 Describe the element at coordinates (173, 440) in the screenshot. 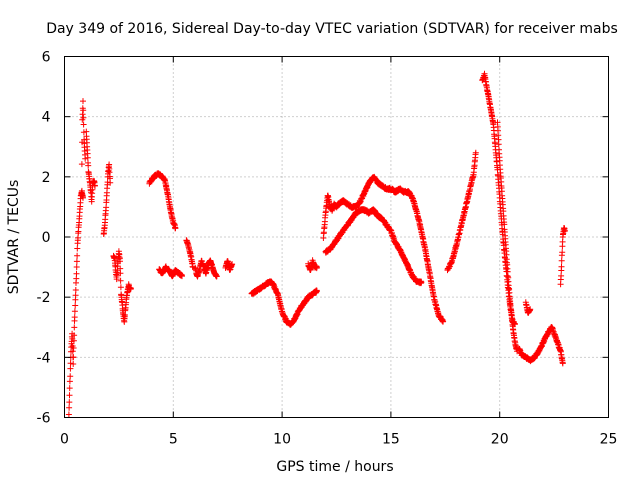

I see `x-tick-label: 5` at that location.